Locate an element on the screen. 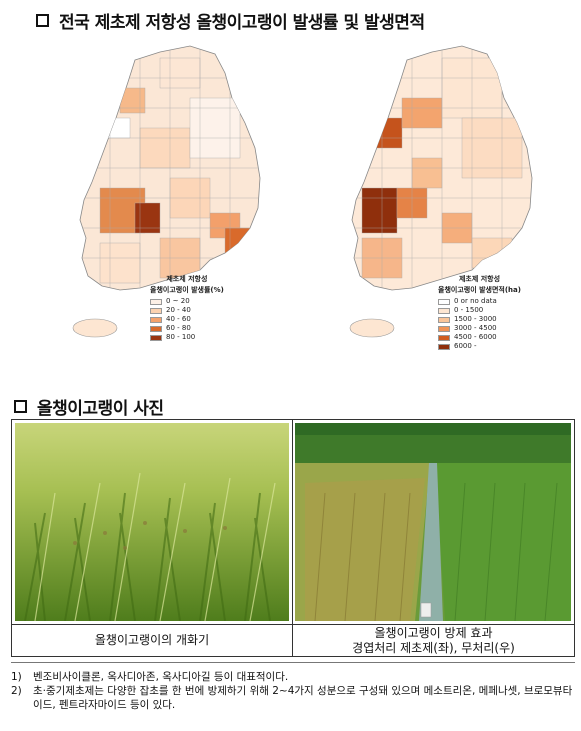 This screenshot has width=581, height=731. legend-label: 60 - 80 is located at coordinates (178, 328).